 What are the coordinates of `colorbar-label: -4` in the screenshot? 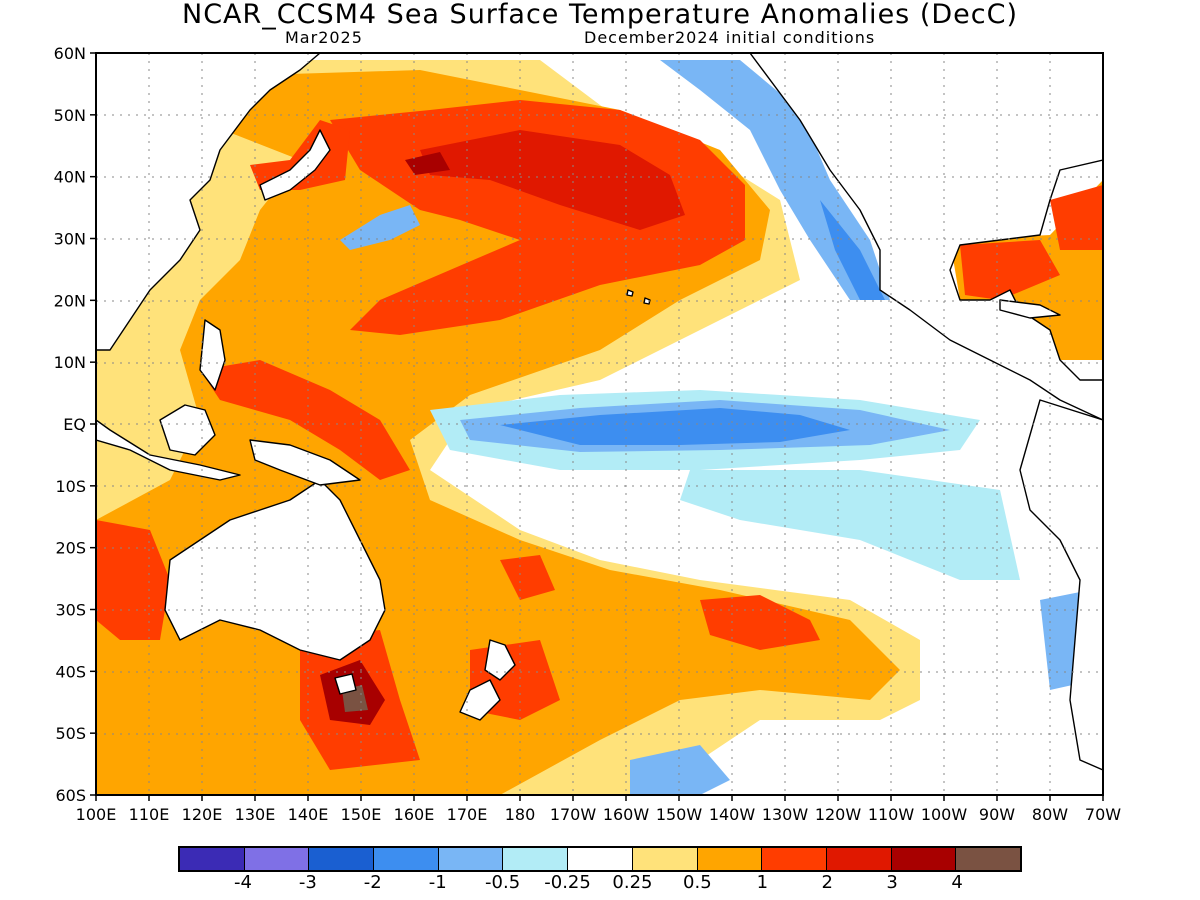 It's located at (242, 882).